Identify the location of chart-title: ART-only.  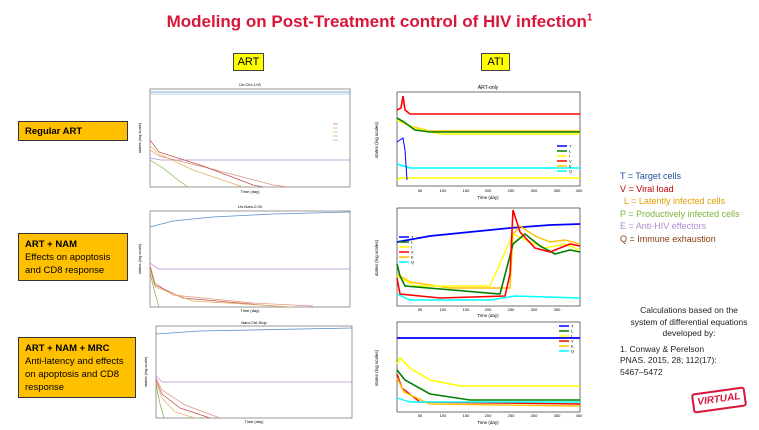
(488, 88).